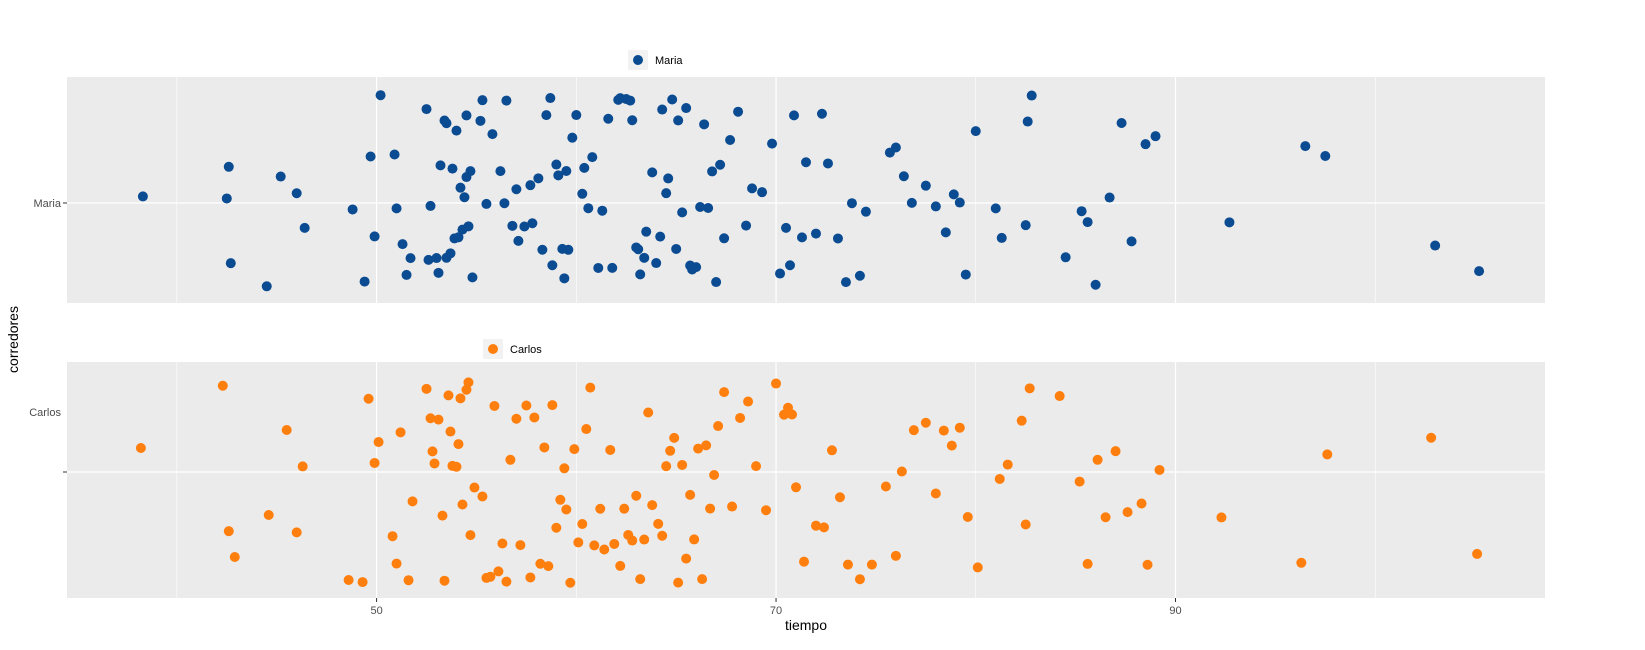  Describe the element at coordinates (45, 413) in the screenshot. I see `y-tick-label: Carlos` at that location.